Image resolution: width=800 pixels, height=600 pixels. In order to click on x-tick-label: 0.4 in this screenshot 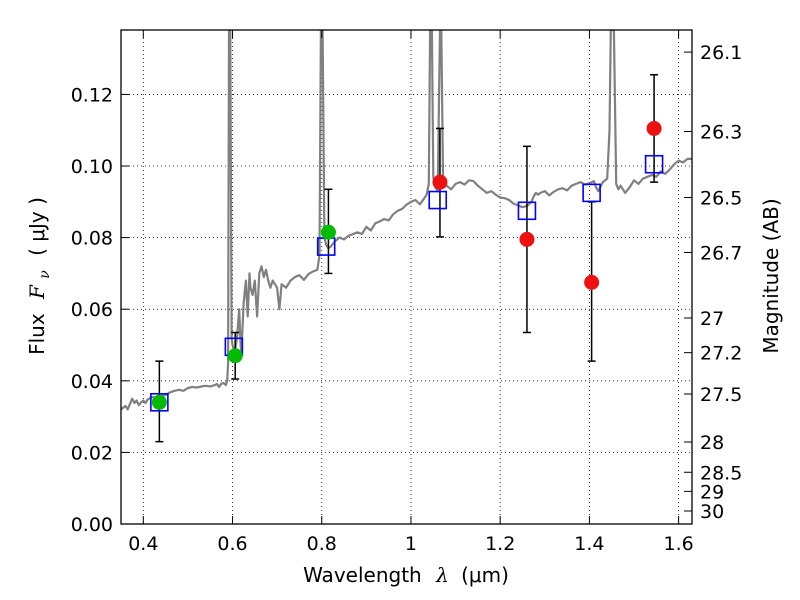, I will do `click(143, 544)`.